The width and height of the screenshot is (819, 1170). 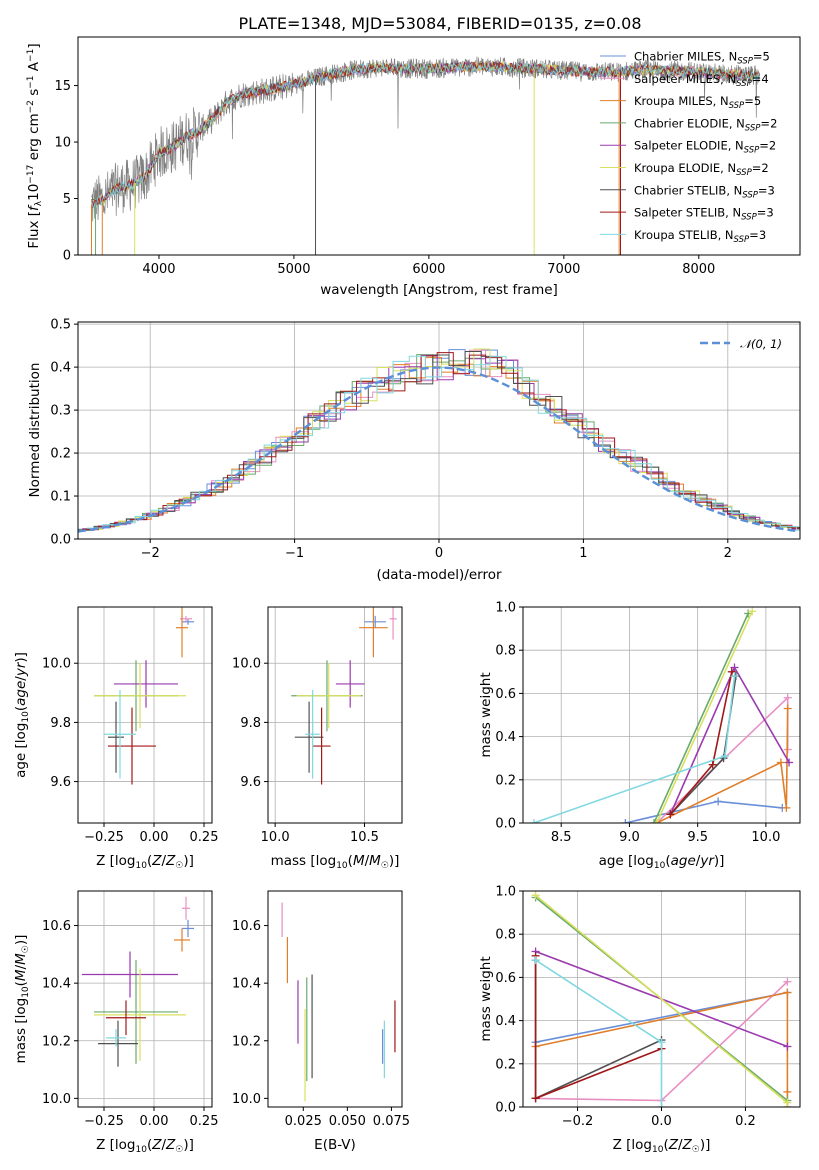 I want to click on weightZ-ylabel: mass weight, so click(x=486, y=998).